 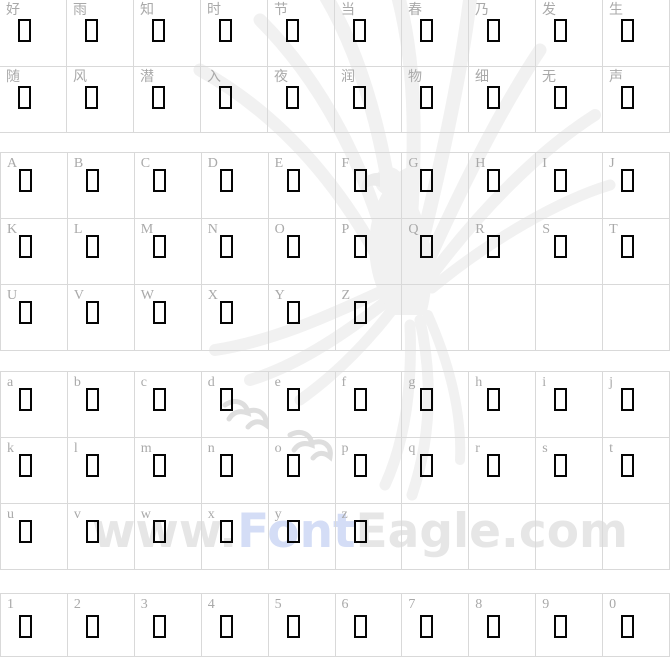 What do you see at coordinates (636, 405) in the screenshot?
I see `glyph-cell: j` at bounding box center [636, 405].